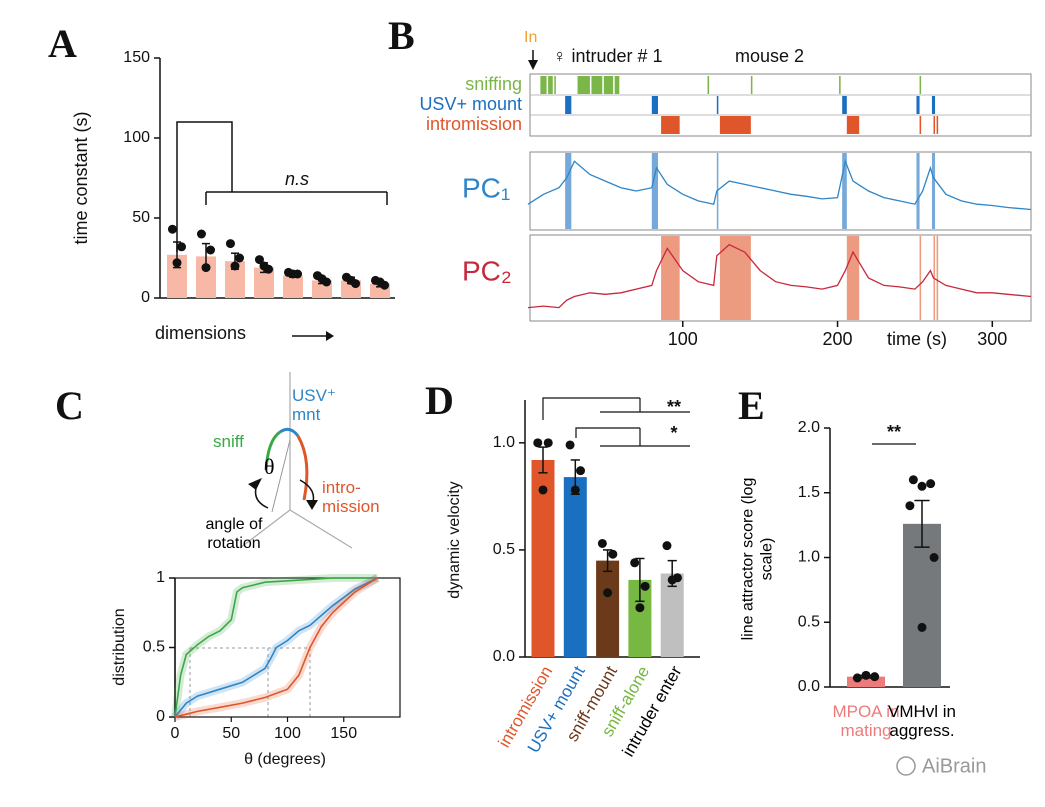  I want to click on x-tick-label: 50, so click(231, 733).